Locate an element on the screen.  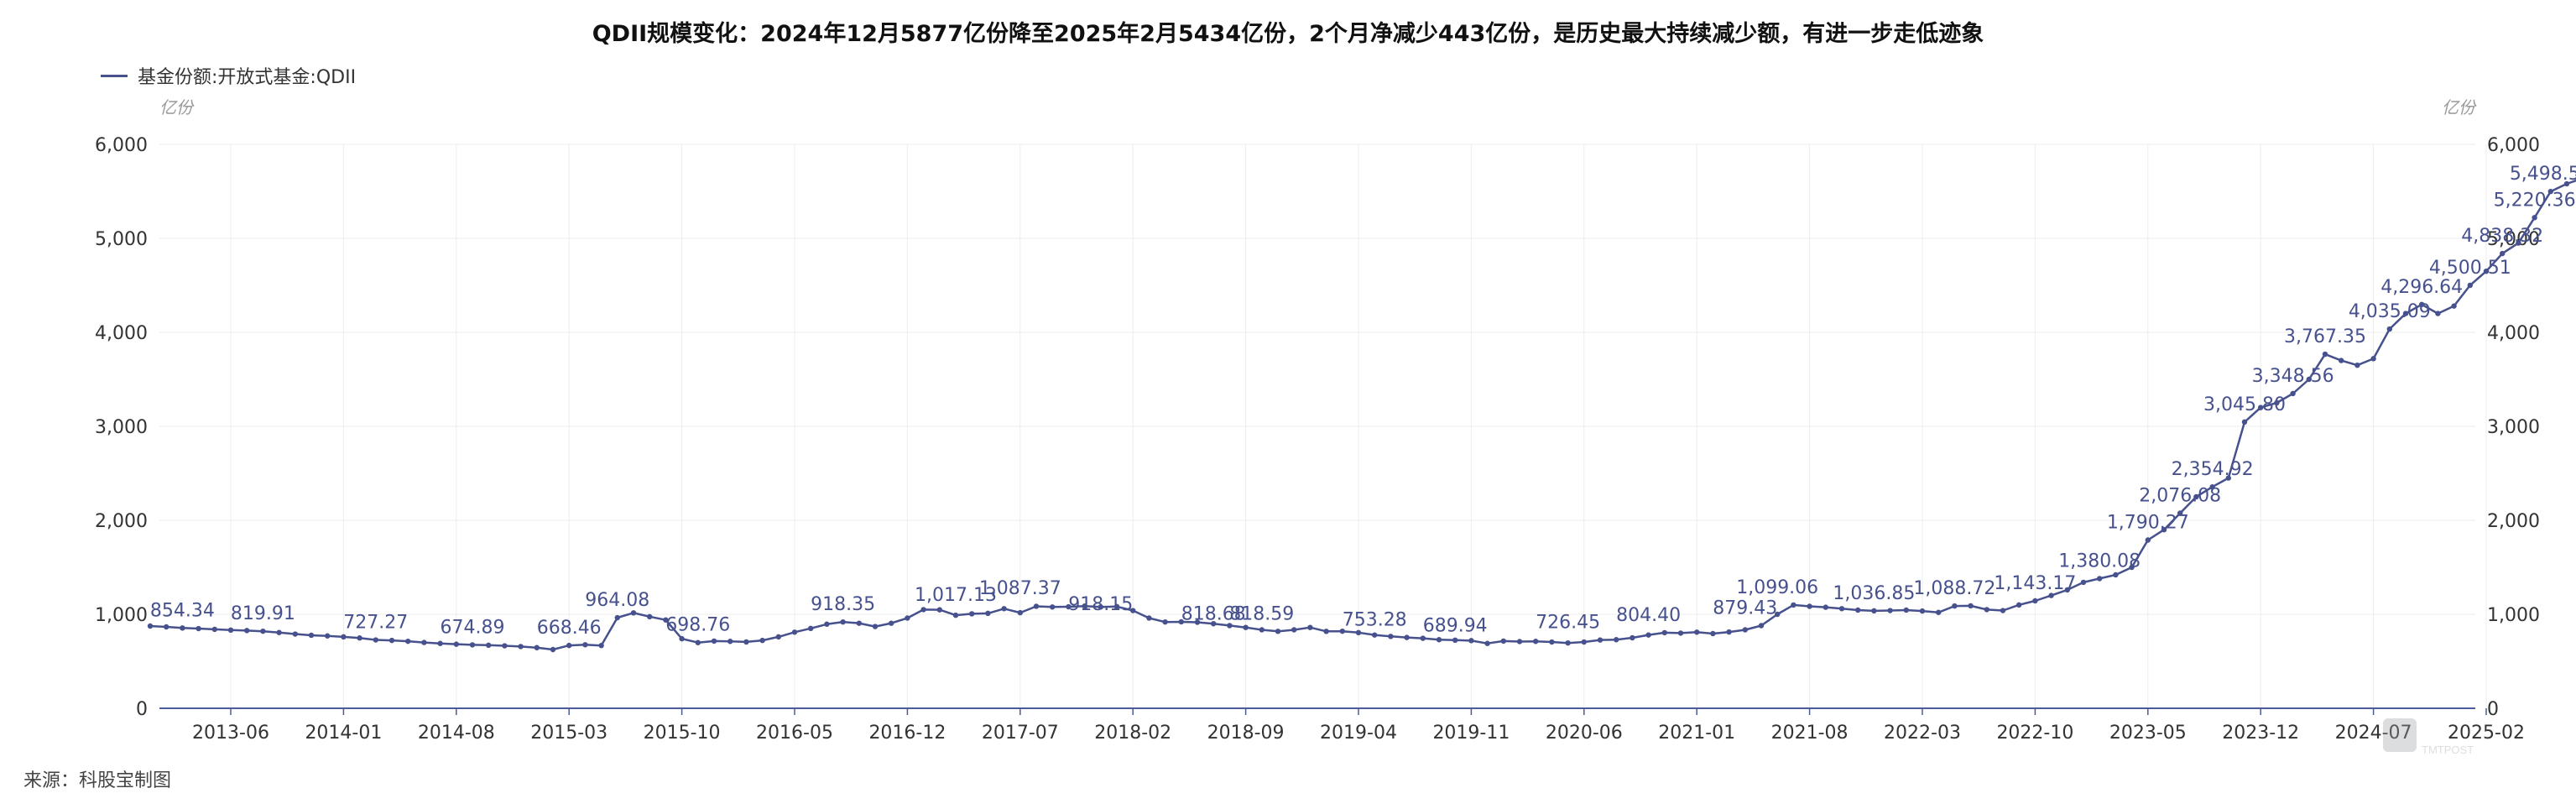
data-label: 2,354.92 is located at coordinates (2213, 469).